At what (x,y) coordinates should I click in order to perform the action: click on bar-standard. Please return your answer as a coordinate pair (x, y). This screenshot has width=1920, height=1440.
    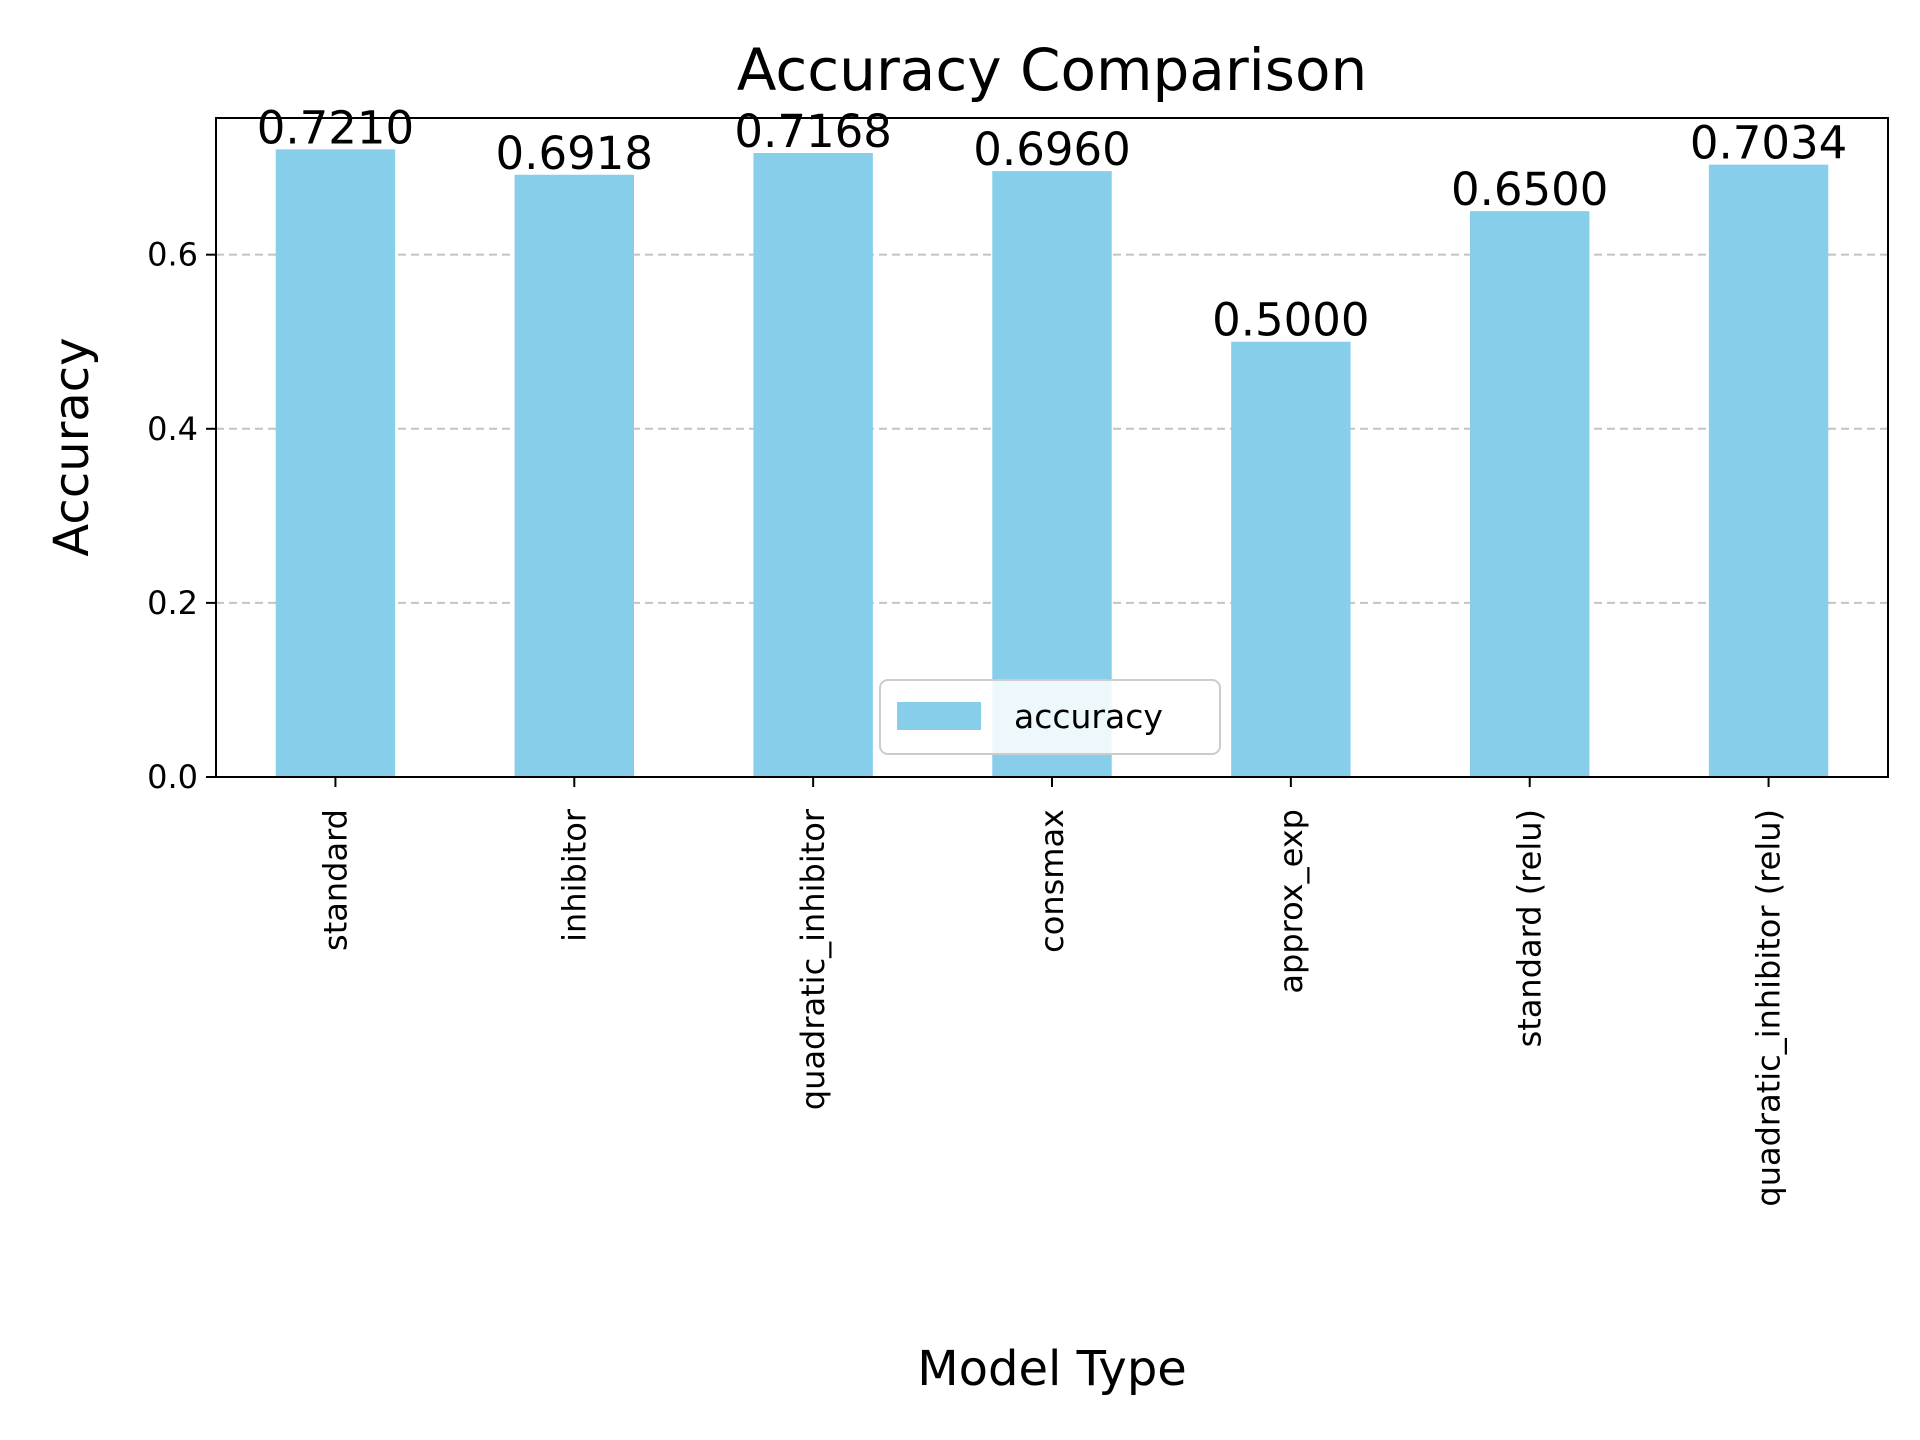
    Looking at the image, I should click on (335, 463).